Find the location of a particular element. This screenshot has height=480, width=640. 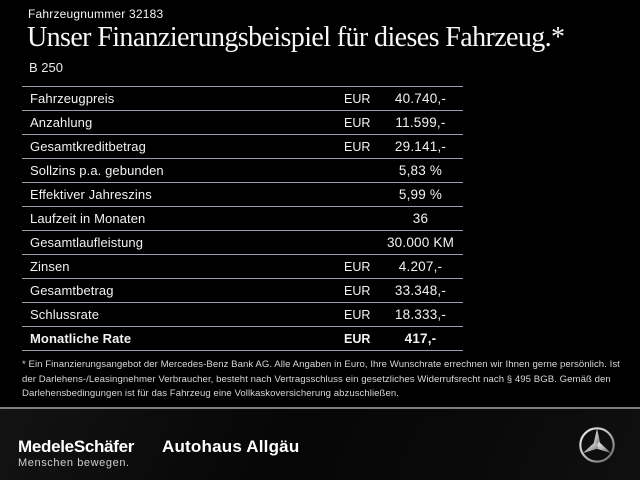

row-value: 417,- is located at coordinates (420, 338).